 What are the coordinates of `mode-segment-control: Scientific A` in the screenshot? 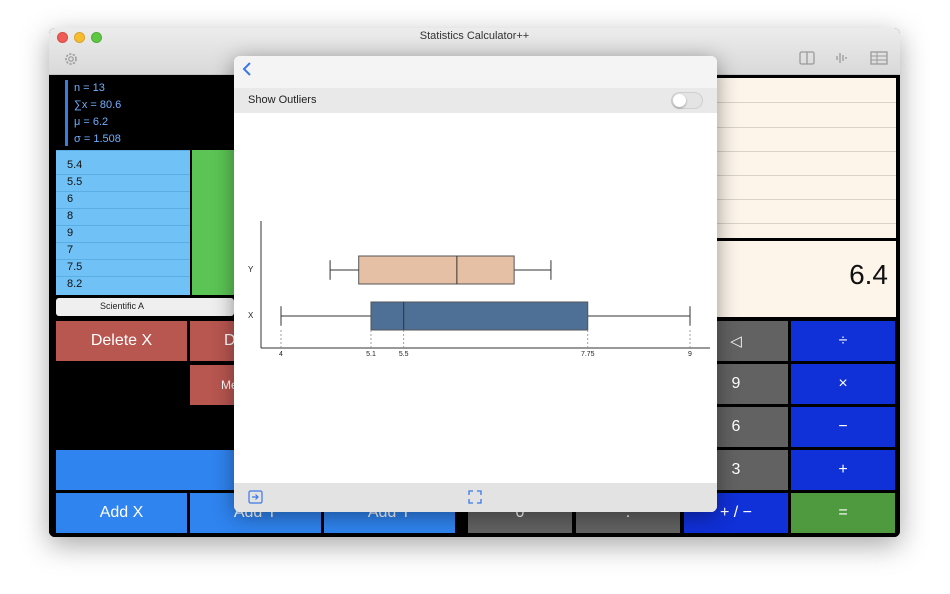 It's located at (145, 307).